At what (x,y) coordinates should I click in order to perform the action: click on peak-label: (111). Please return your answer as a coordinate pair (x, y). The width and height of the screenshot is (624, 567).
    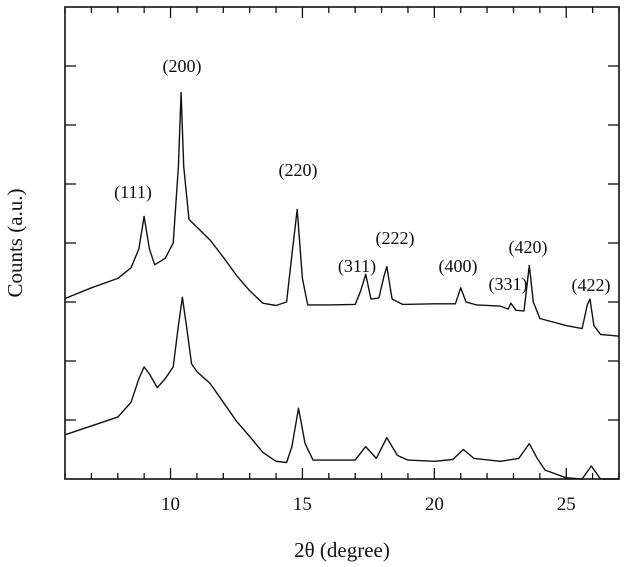
    Looking at the image, I should click on (133, 192).